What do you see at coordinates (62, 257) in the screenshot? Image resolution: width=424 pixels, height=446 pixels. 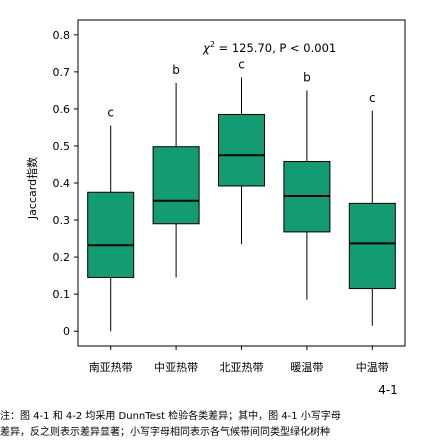 I see `y-tick-label: 0.2` at bounding box center [62, 257].